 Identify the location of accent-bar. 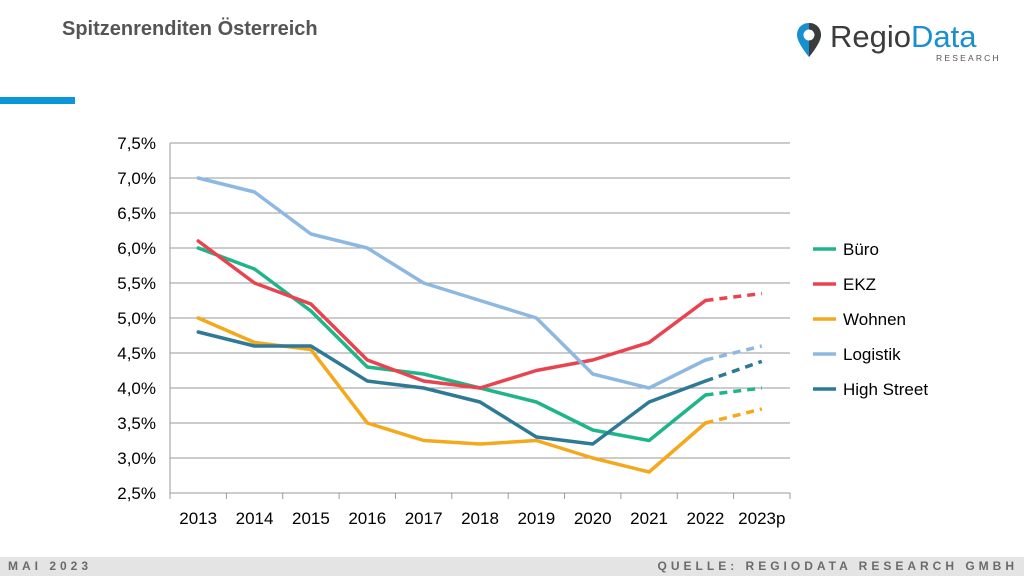
(37, 100).